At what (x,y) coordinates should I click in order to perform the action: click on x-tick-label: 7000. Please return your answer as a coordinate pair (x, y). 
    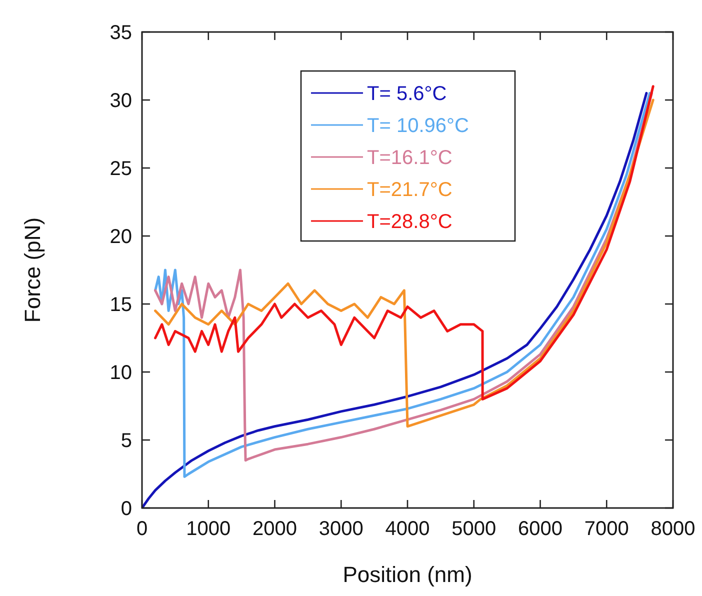
    Looking at the image, I should click on (606, 529).